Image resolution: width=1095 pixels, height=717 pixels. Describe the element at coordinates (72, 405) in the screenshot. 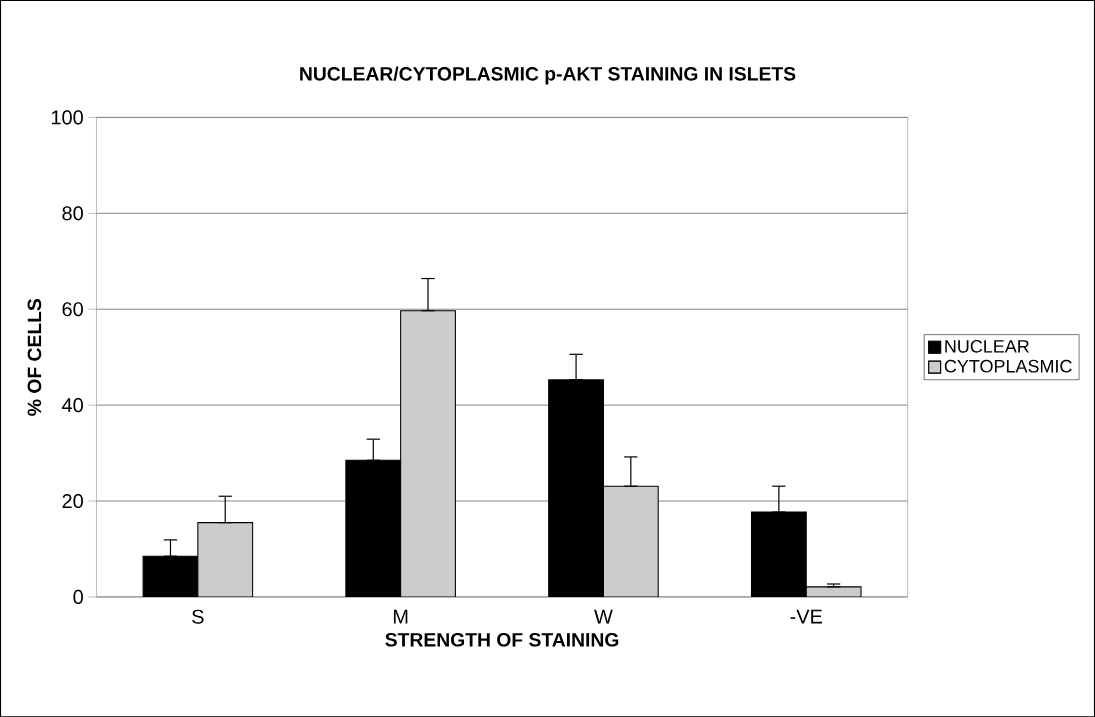

I see `y-tick-label: 40` at that location.